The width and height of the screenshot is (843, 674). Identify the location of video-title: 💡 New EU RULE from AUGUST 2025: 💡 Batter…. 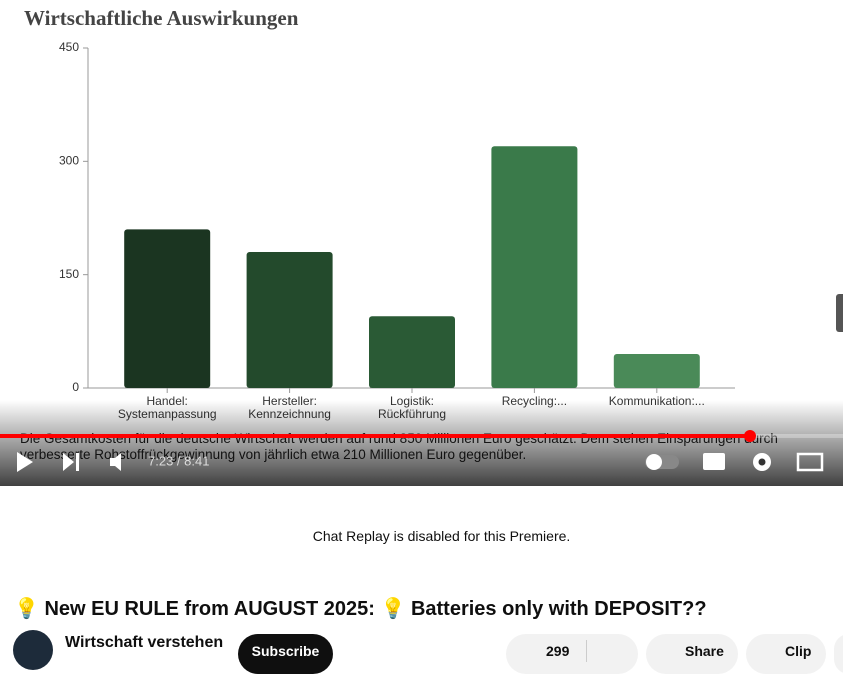
(360, 608).